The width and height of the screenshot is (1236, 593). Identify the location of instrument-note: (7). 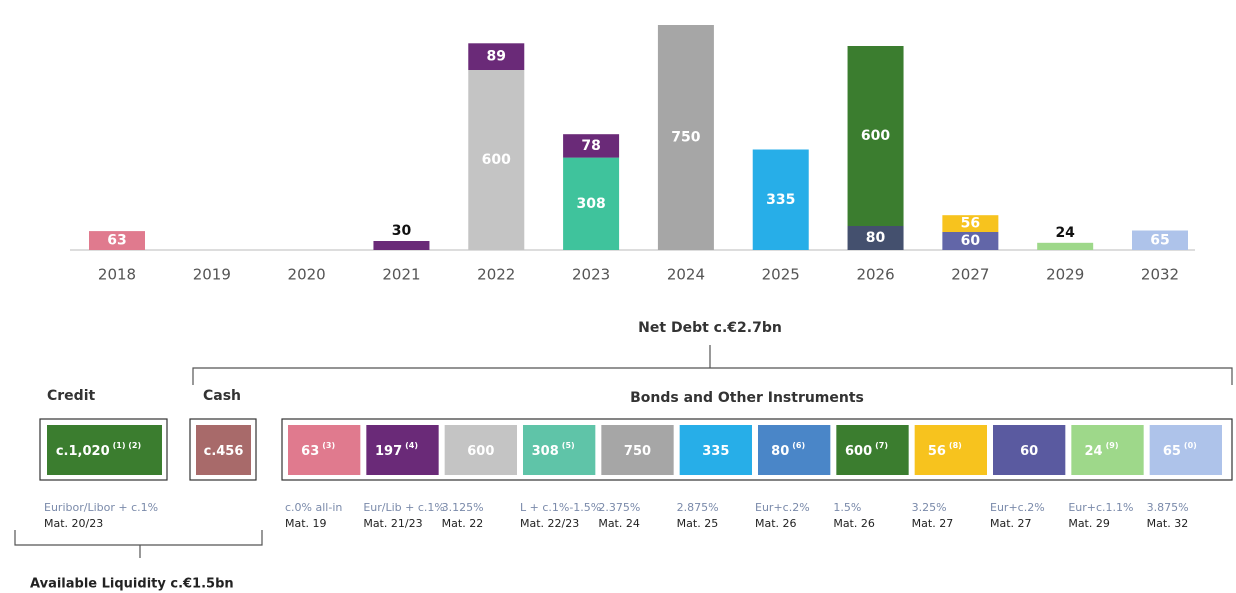
(881, 445).